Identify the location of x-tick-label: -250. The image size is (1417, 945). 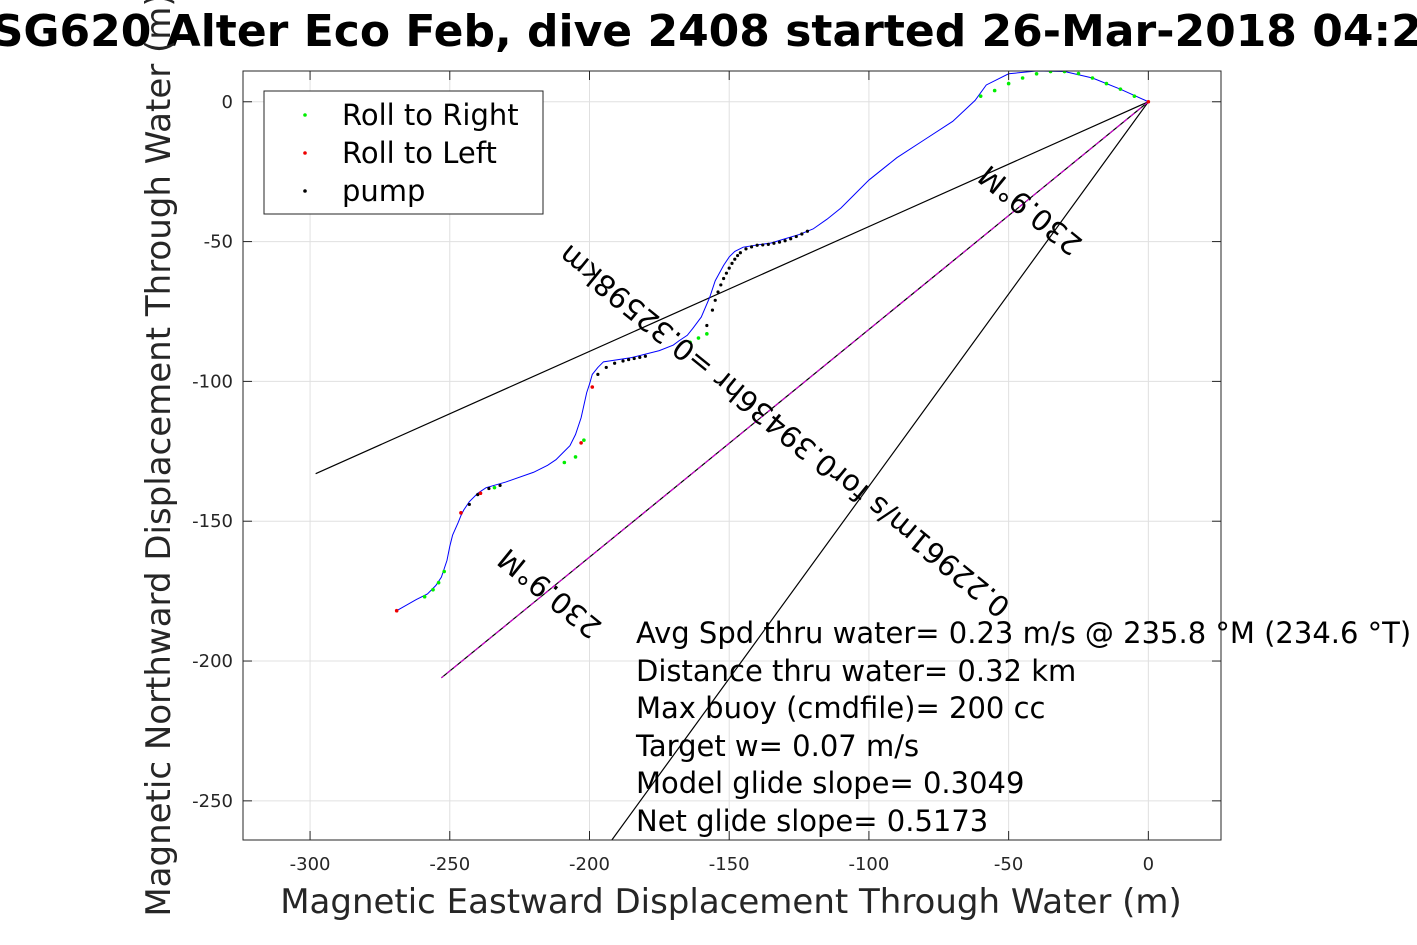
(449, 864).